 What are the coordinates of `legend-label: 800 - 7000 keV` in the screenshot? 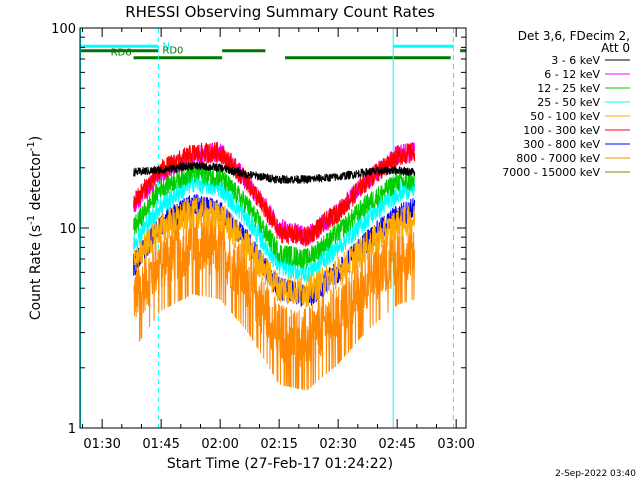 It's located at (558, 158).